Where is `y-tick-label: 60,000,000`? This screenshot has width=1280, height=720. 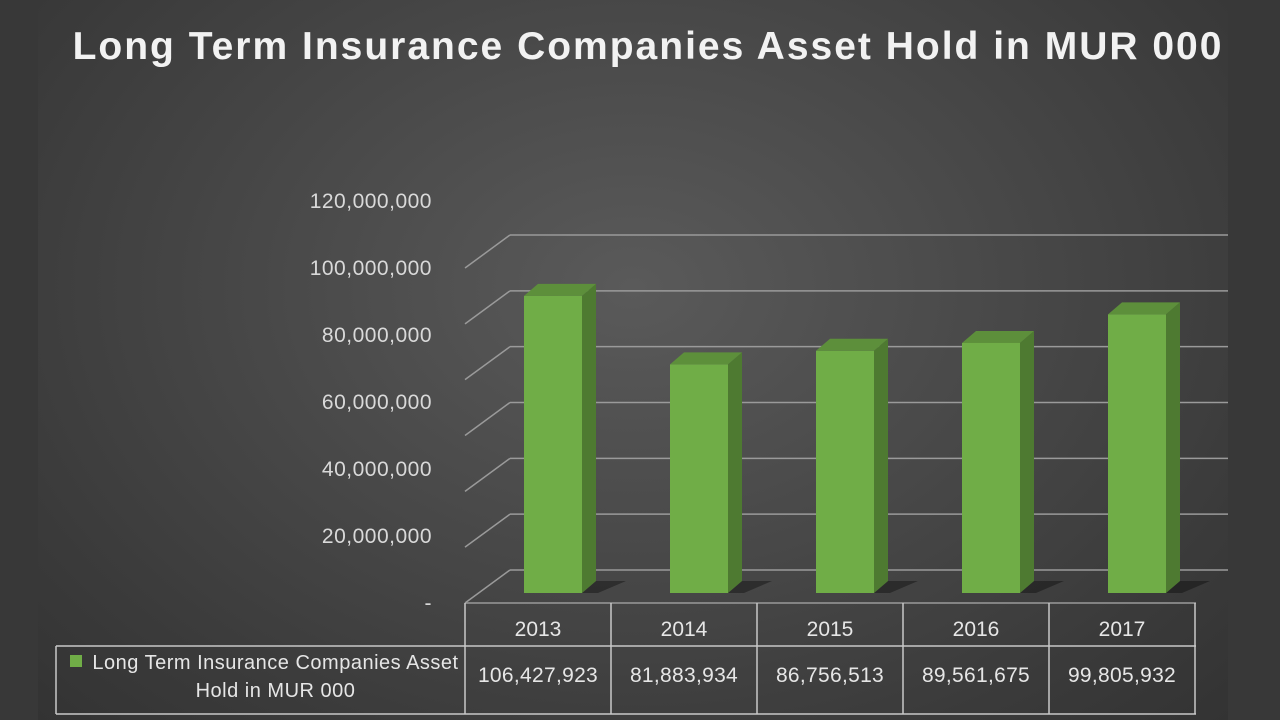 y-tick-label: 60,000,000 is located at coordinates (376, 402).